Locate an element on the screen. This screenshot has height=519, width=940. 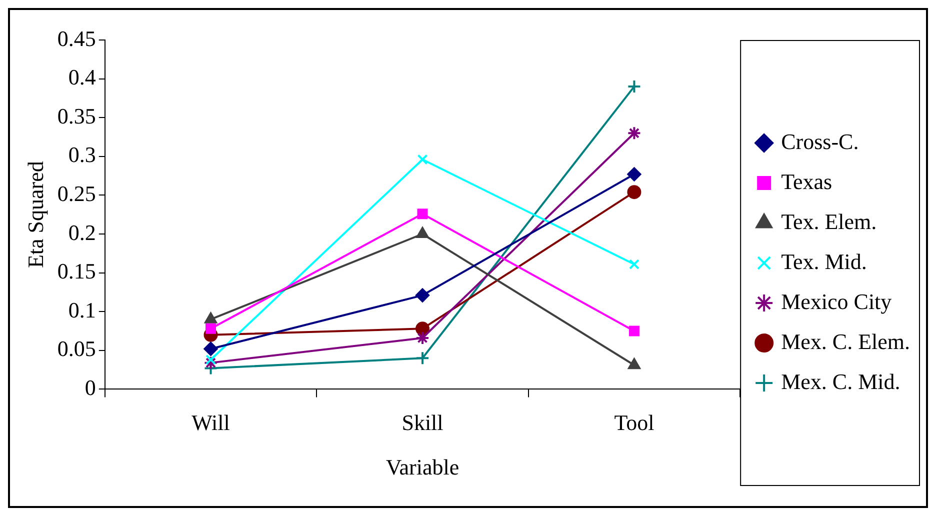
legend-label: Tex. Elem. is located at coordinates (829, 221).